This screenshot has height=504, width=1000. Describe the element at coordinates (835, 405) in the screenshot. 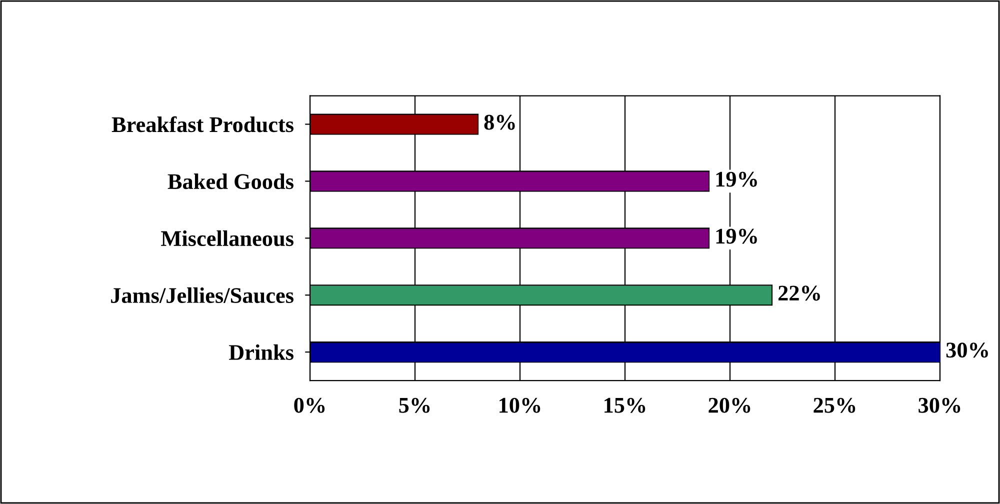

I see `x-tick-label: 25%` at that location.